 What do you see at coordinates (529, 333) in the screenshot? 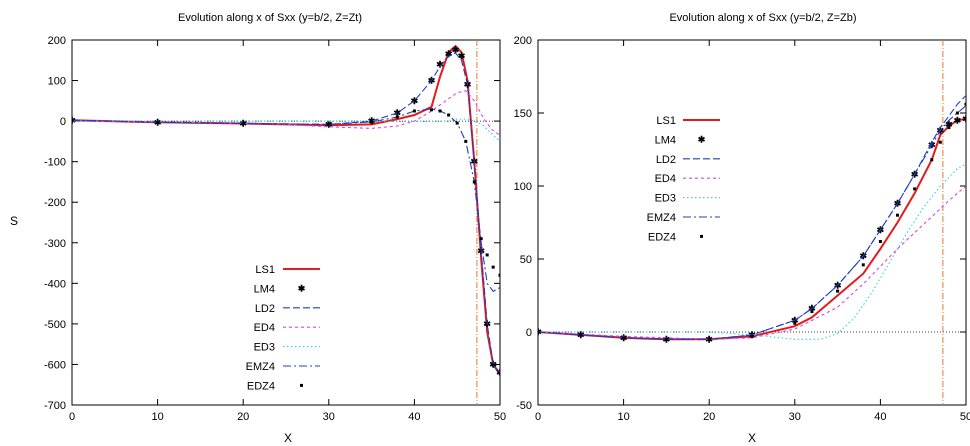
I see `chart-right-ytick-label: 0` at bounding box center [529, 333].